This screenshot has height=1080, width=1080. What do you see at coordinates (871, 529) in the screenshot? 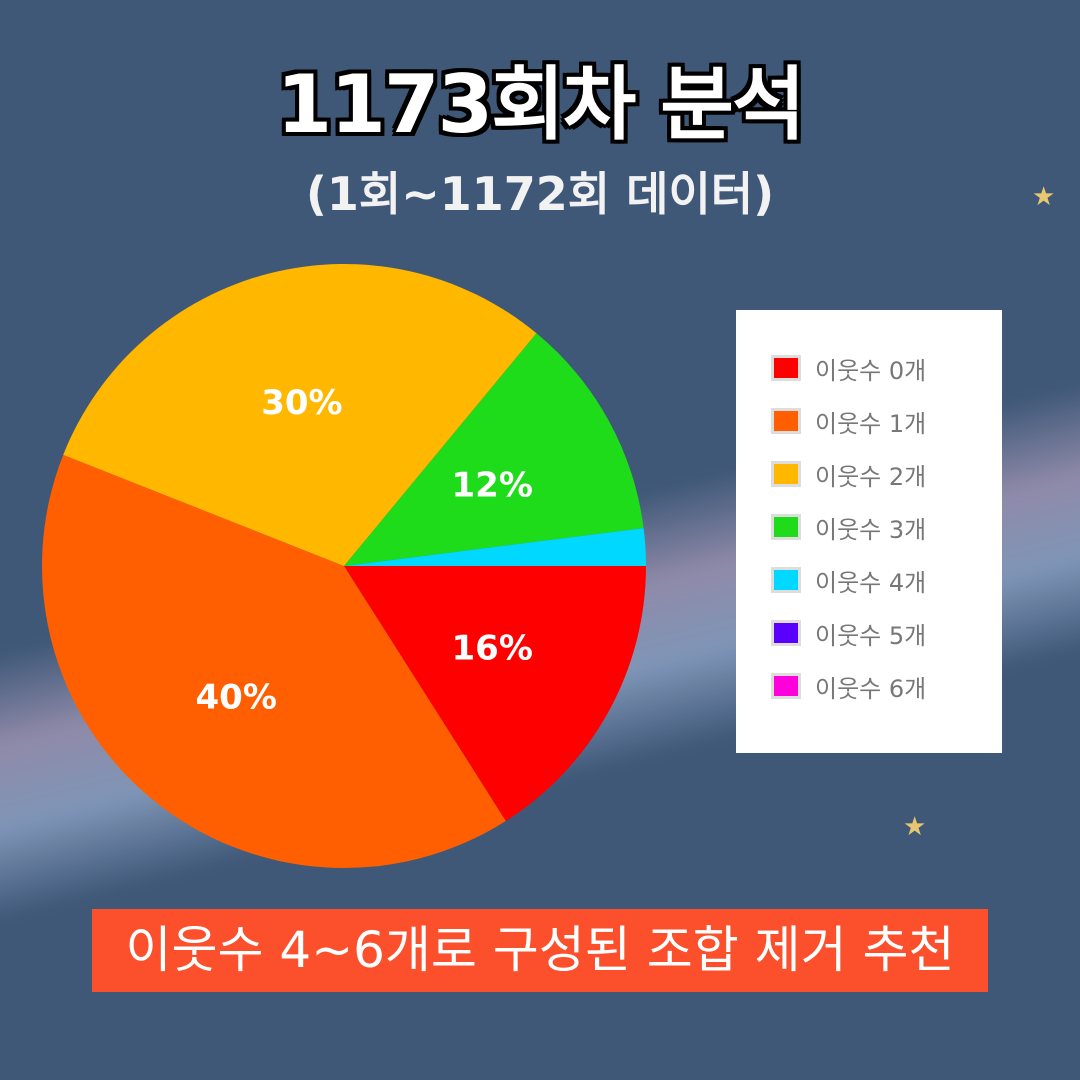
I see `legend-label: 이웃수 3개` at bounding box center [871, 529].